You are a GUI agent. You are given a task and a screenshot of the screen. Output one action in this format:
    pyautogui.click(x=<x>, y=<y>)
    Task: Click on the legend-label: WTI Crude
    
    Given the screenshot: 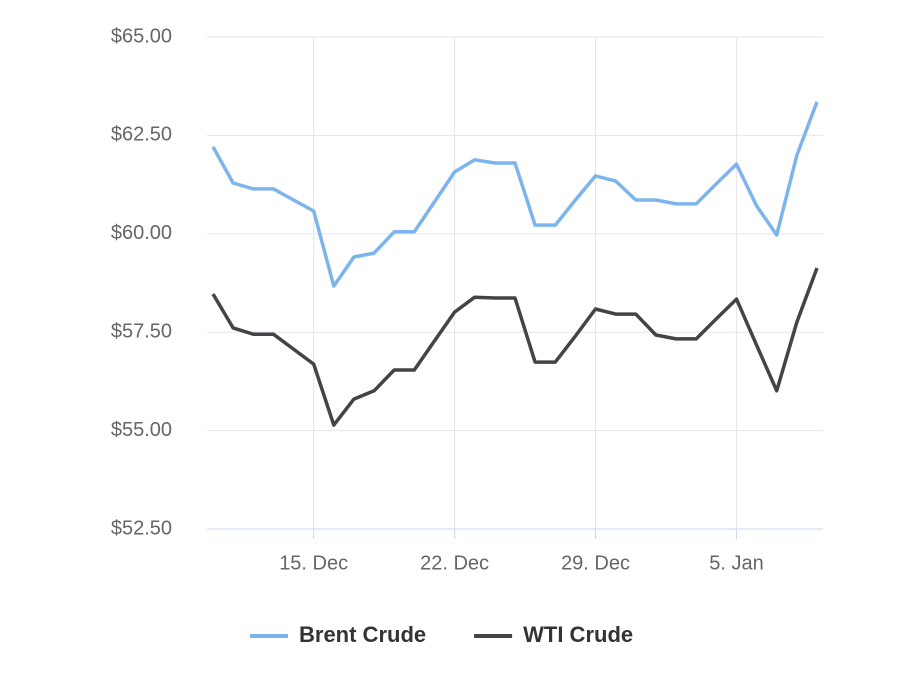 What is the action you would take?
    pyautogui.click(x=578, y=634)
    